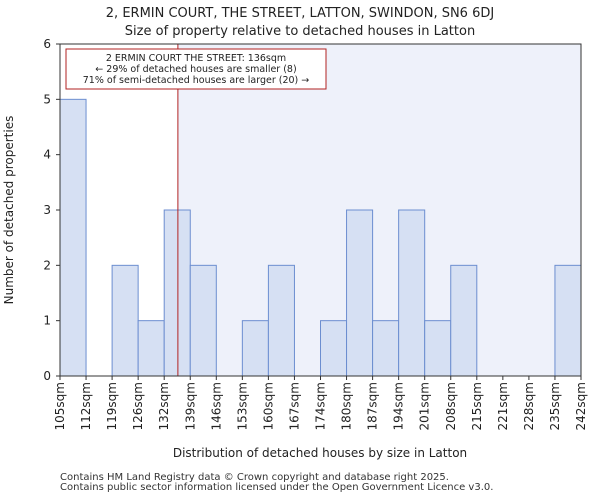 This screenshot has width=600, height=504. Describe the element at coordinates (196, 58) in the screenshot. I see `annotation-line-1: 2 ERMIN COURT THE STREET: 136sqm` at that location.